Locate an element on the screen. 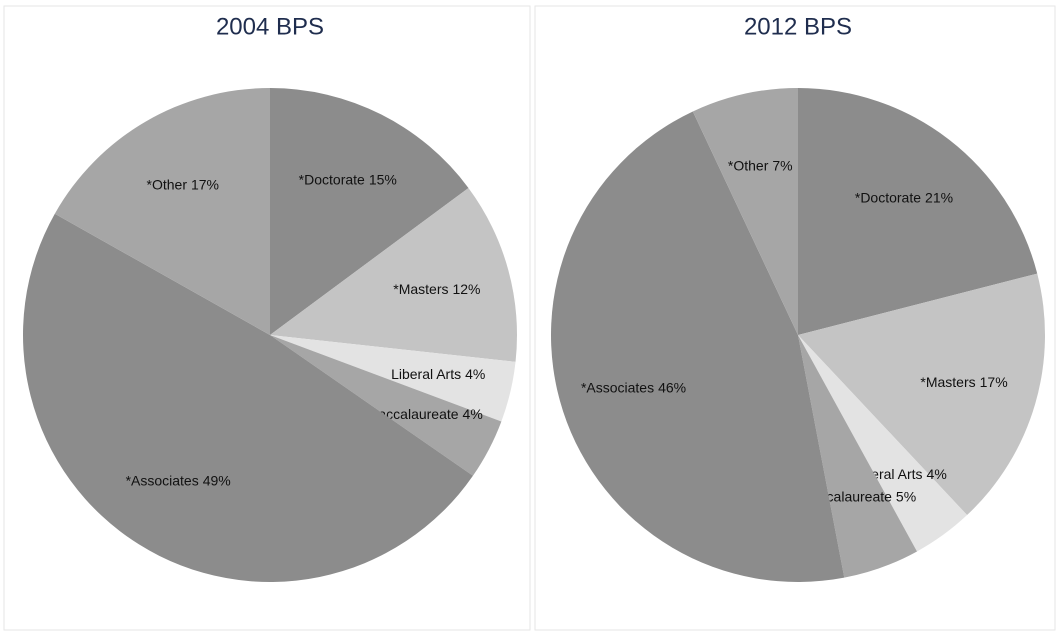 Image resolution: width=1059 pixels, height=632 pixels. slice-label: *Doctorate 21% is located at coordinates (904, 197).